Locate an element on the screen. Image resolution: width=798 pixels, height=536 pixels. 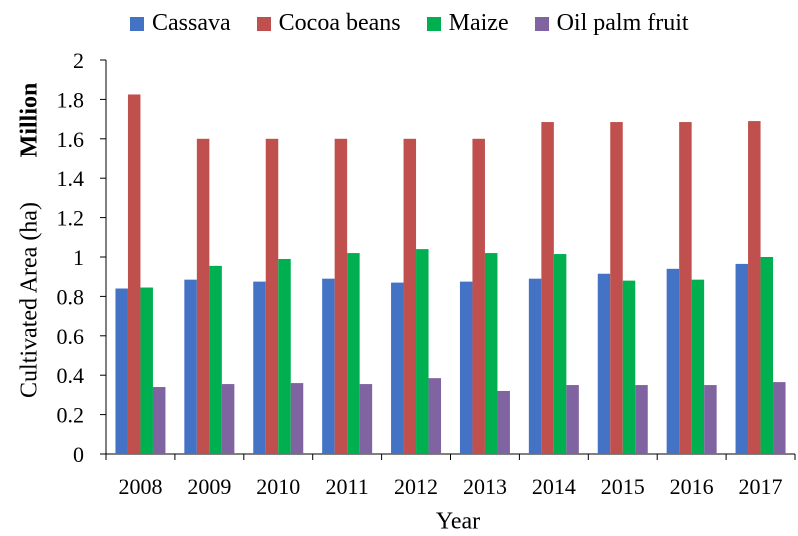
x-tick-label: 2008 is located at coordinates (140, 486).